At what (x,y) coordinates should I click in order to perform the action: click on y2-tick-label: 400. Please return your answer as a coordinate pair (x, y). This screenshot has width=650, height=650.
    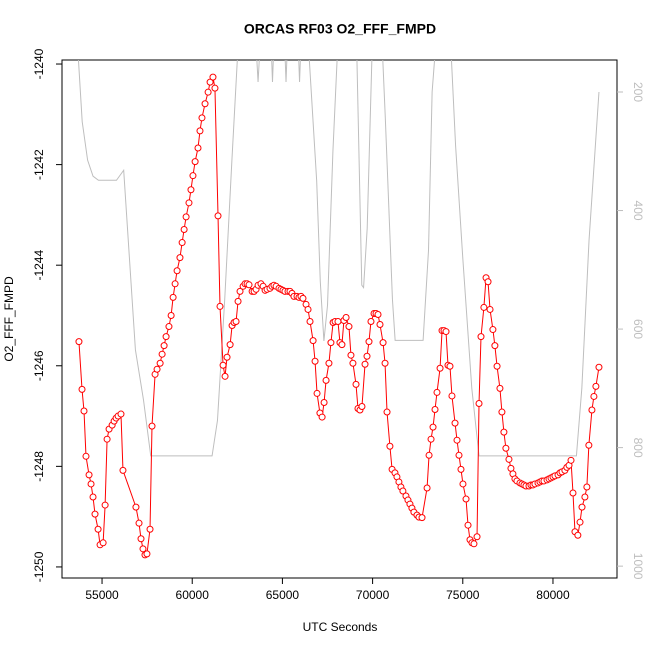
    Looking at the image, I should click on (638, 211).